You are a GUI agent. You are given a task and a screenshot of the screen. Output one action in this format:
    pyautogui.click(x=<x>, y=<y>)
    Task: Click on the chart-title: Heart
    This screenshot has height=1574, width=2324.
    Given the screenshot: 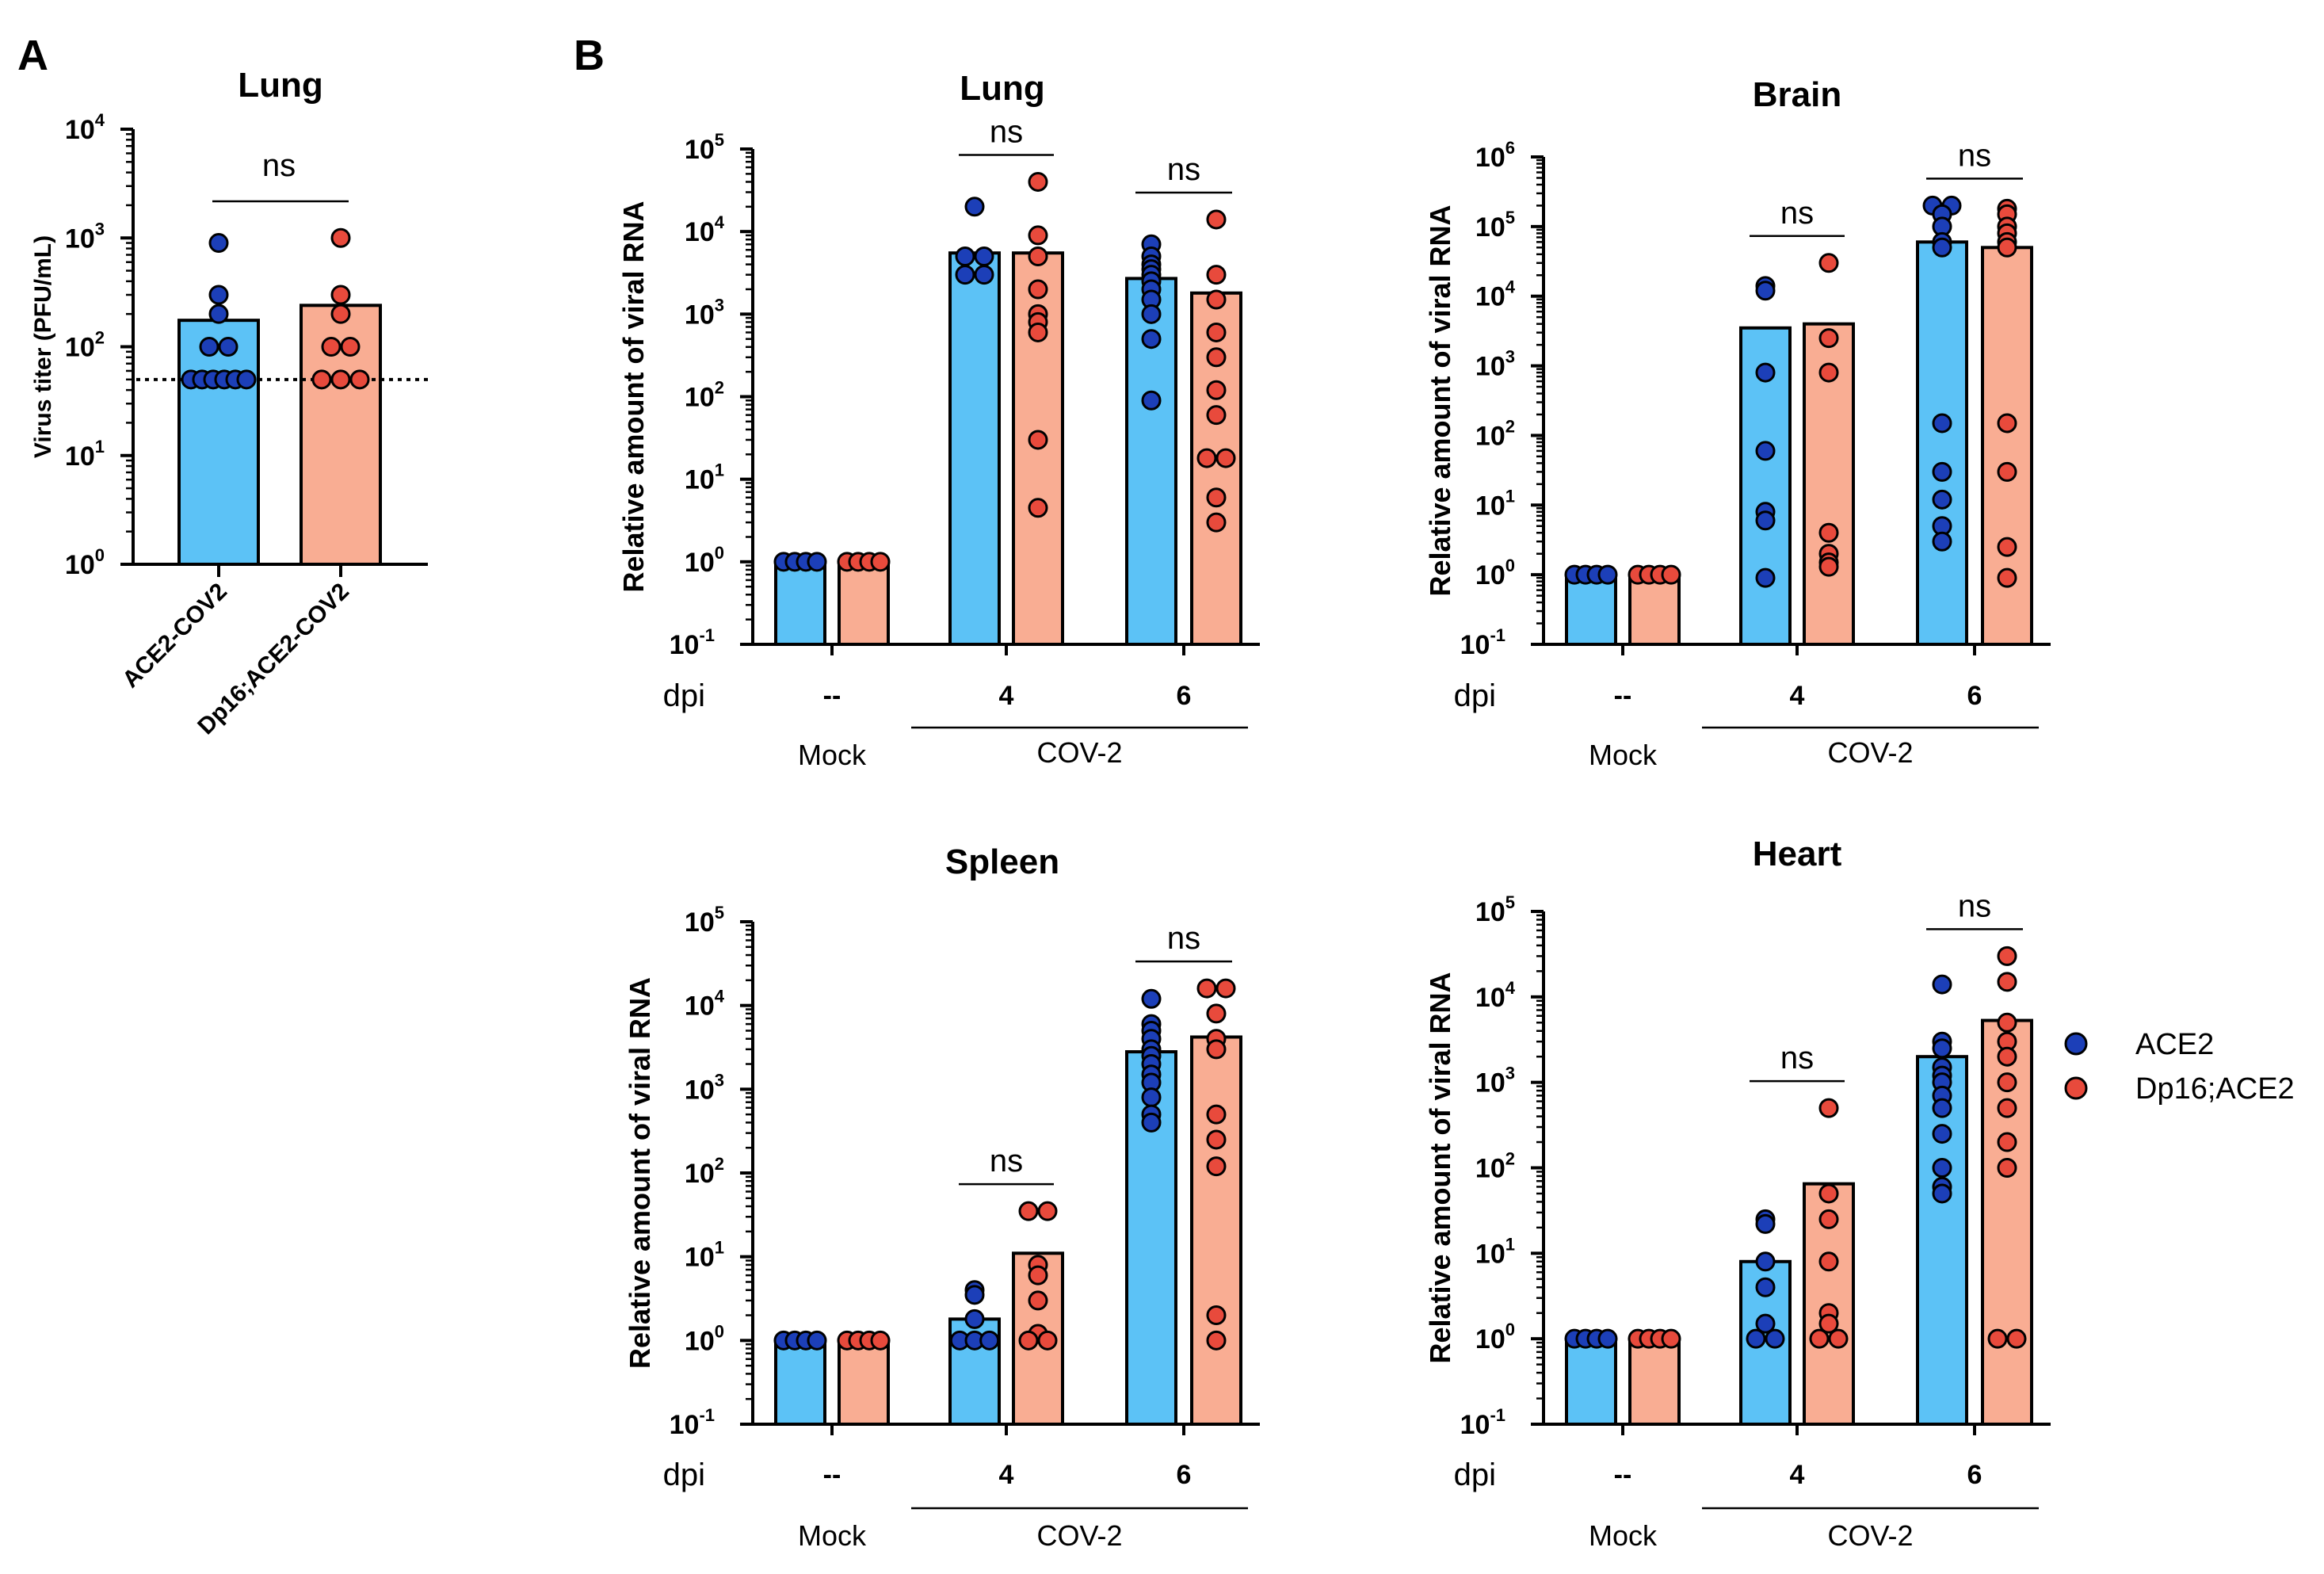 What is the action you would take?
    pyautogui.click(x=1797, y=854)
    